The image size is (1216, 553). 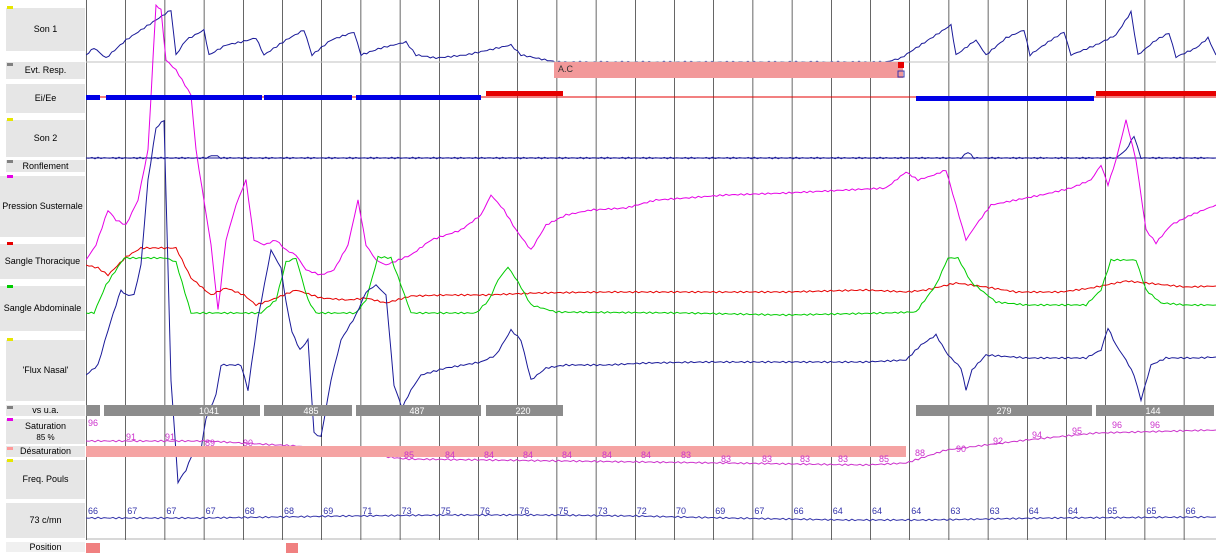 What do you see at coordinates (728, 70) in the screenshot?
I see `event-ac-bar` at bounding box center [728, 70].